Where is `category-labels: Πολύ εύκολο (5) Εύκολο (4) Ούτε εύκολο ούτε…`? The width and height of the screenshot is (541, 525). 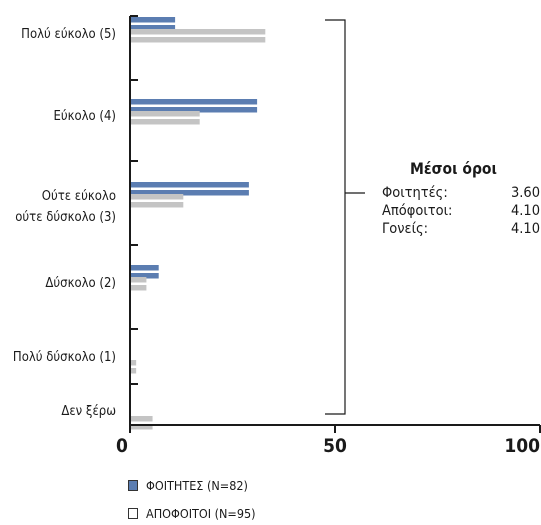
category-labels: Πολύ εύκολο (5) Εύκολο (4) Ούτε εύκολο ούτε… is located at coordinates (64, 223).